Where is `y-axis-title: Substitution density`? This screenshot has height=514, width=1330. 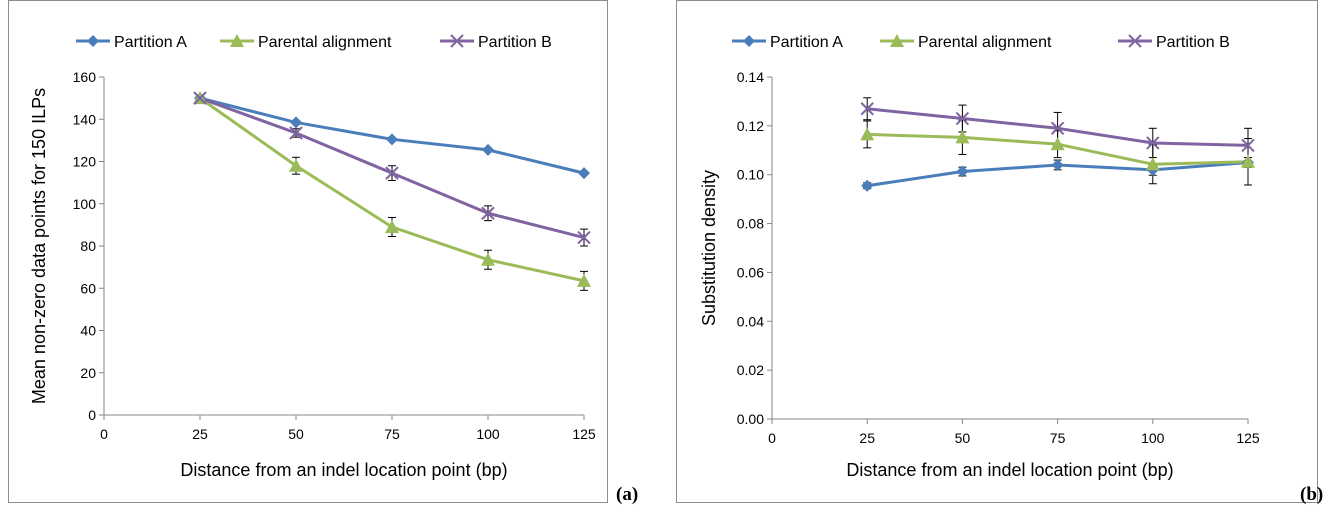 y-axis-title: Substitution density is located at coordinates (709, 248).